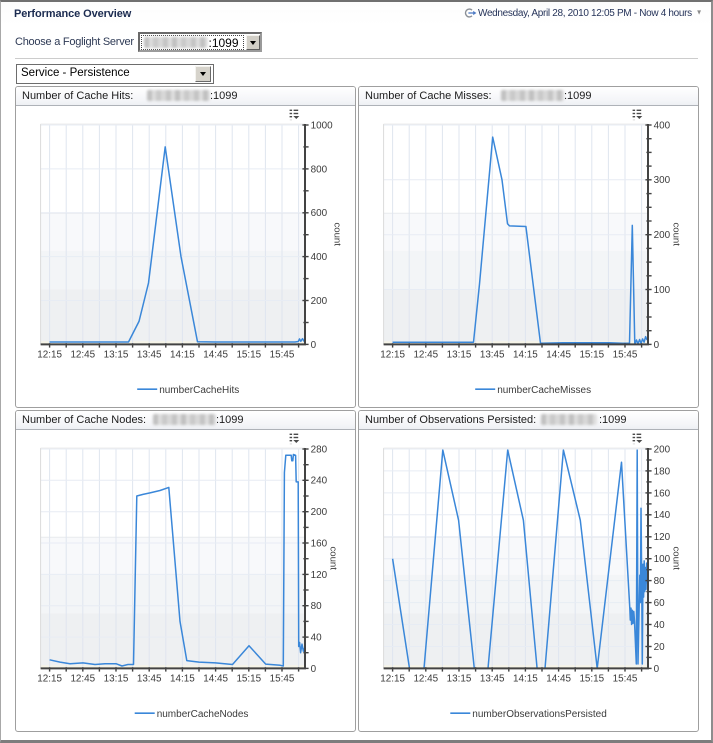 This screenshot has width=713, height=743. I want to click on svg-text: 1000, so click(322, 125).